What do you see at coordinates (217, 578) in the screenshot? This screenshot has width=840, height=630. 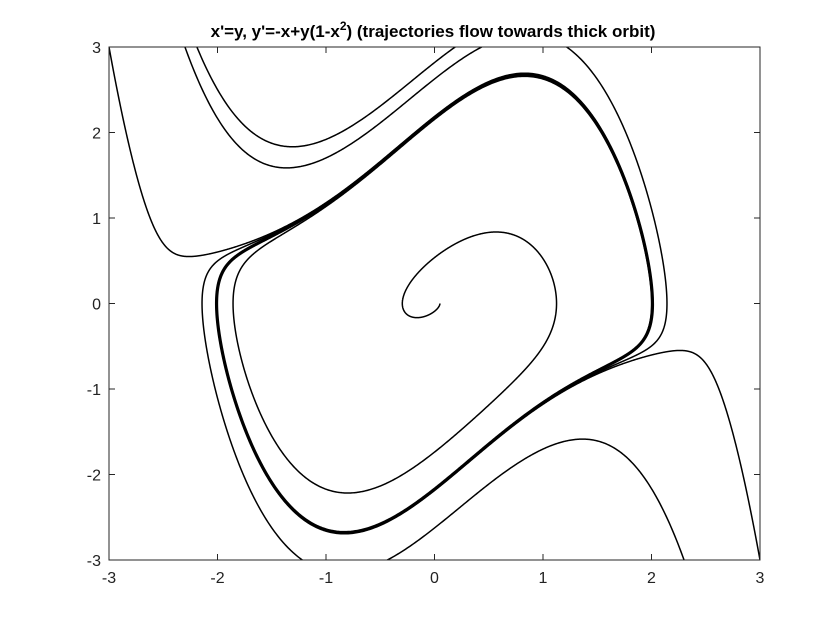 I see `x-tick-label: -2` at bounding box center [217, 578].